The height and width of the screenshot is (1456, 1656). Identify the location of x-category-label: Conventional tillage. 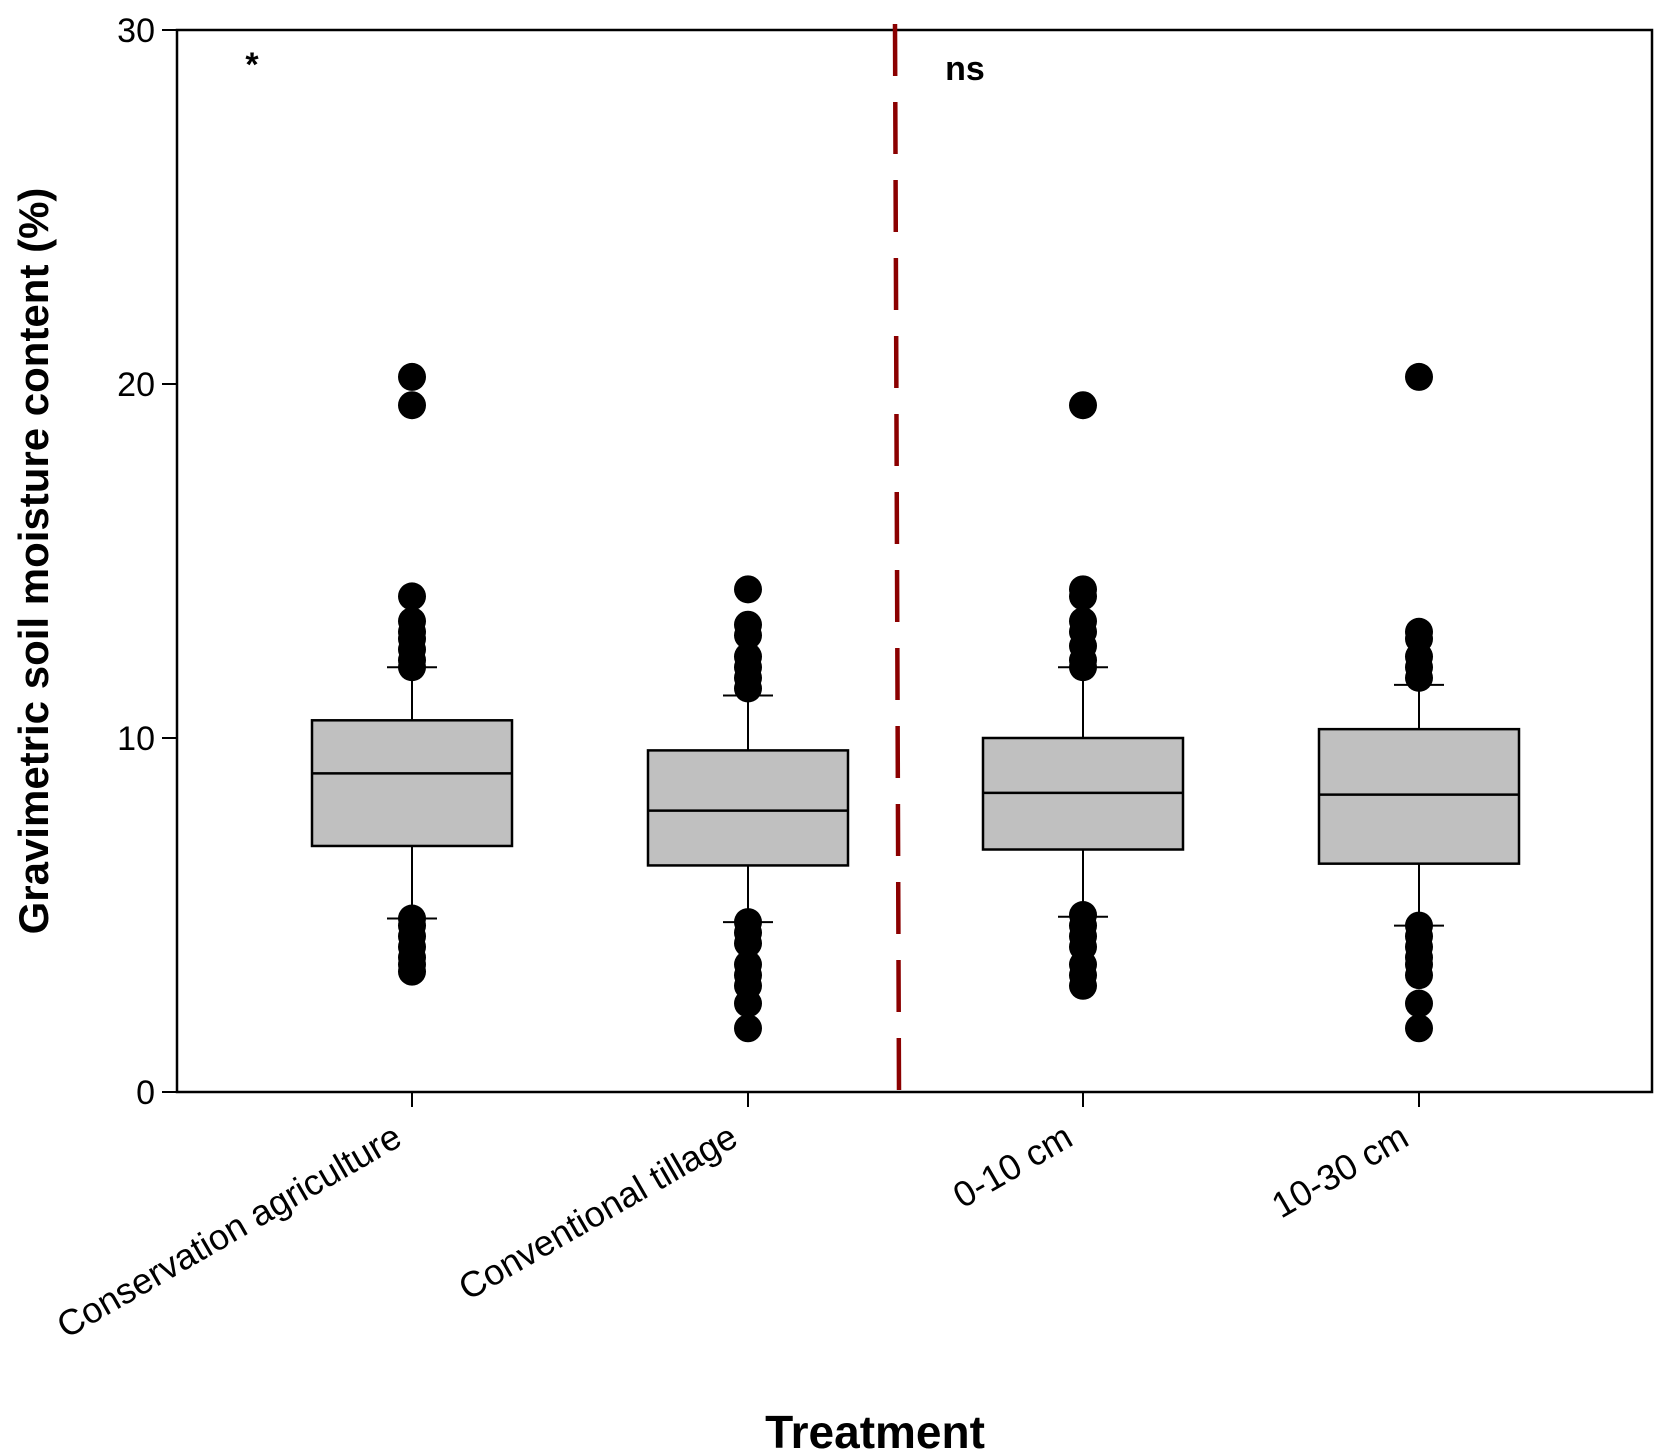
(597, 1211).